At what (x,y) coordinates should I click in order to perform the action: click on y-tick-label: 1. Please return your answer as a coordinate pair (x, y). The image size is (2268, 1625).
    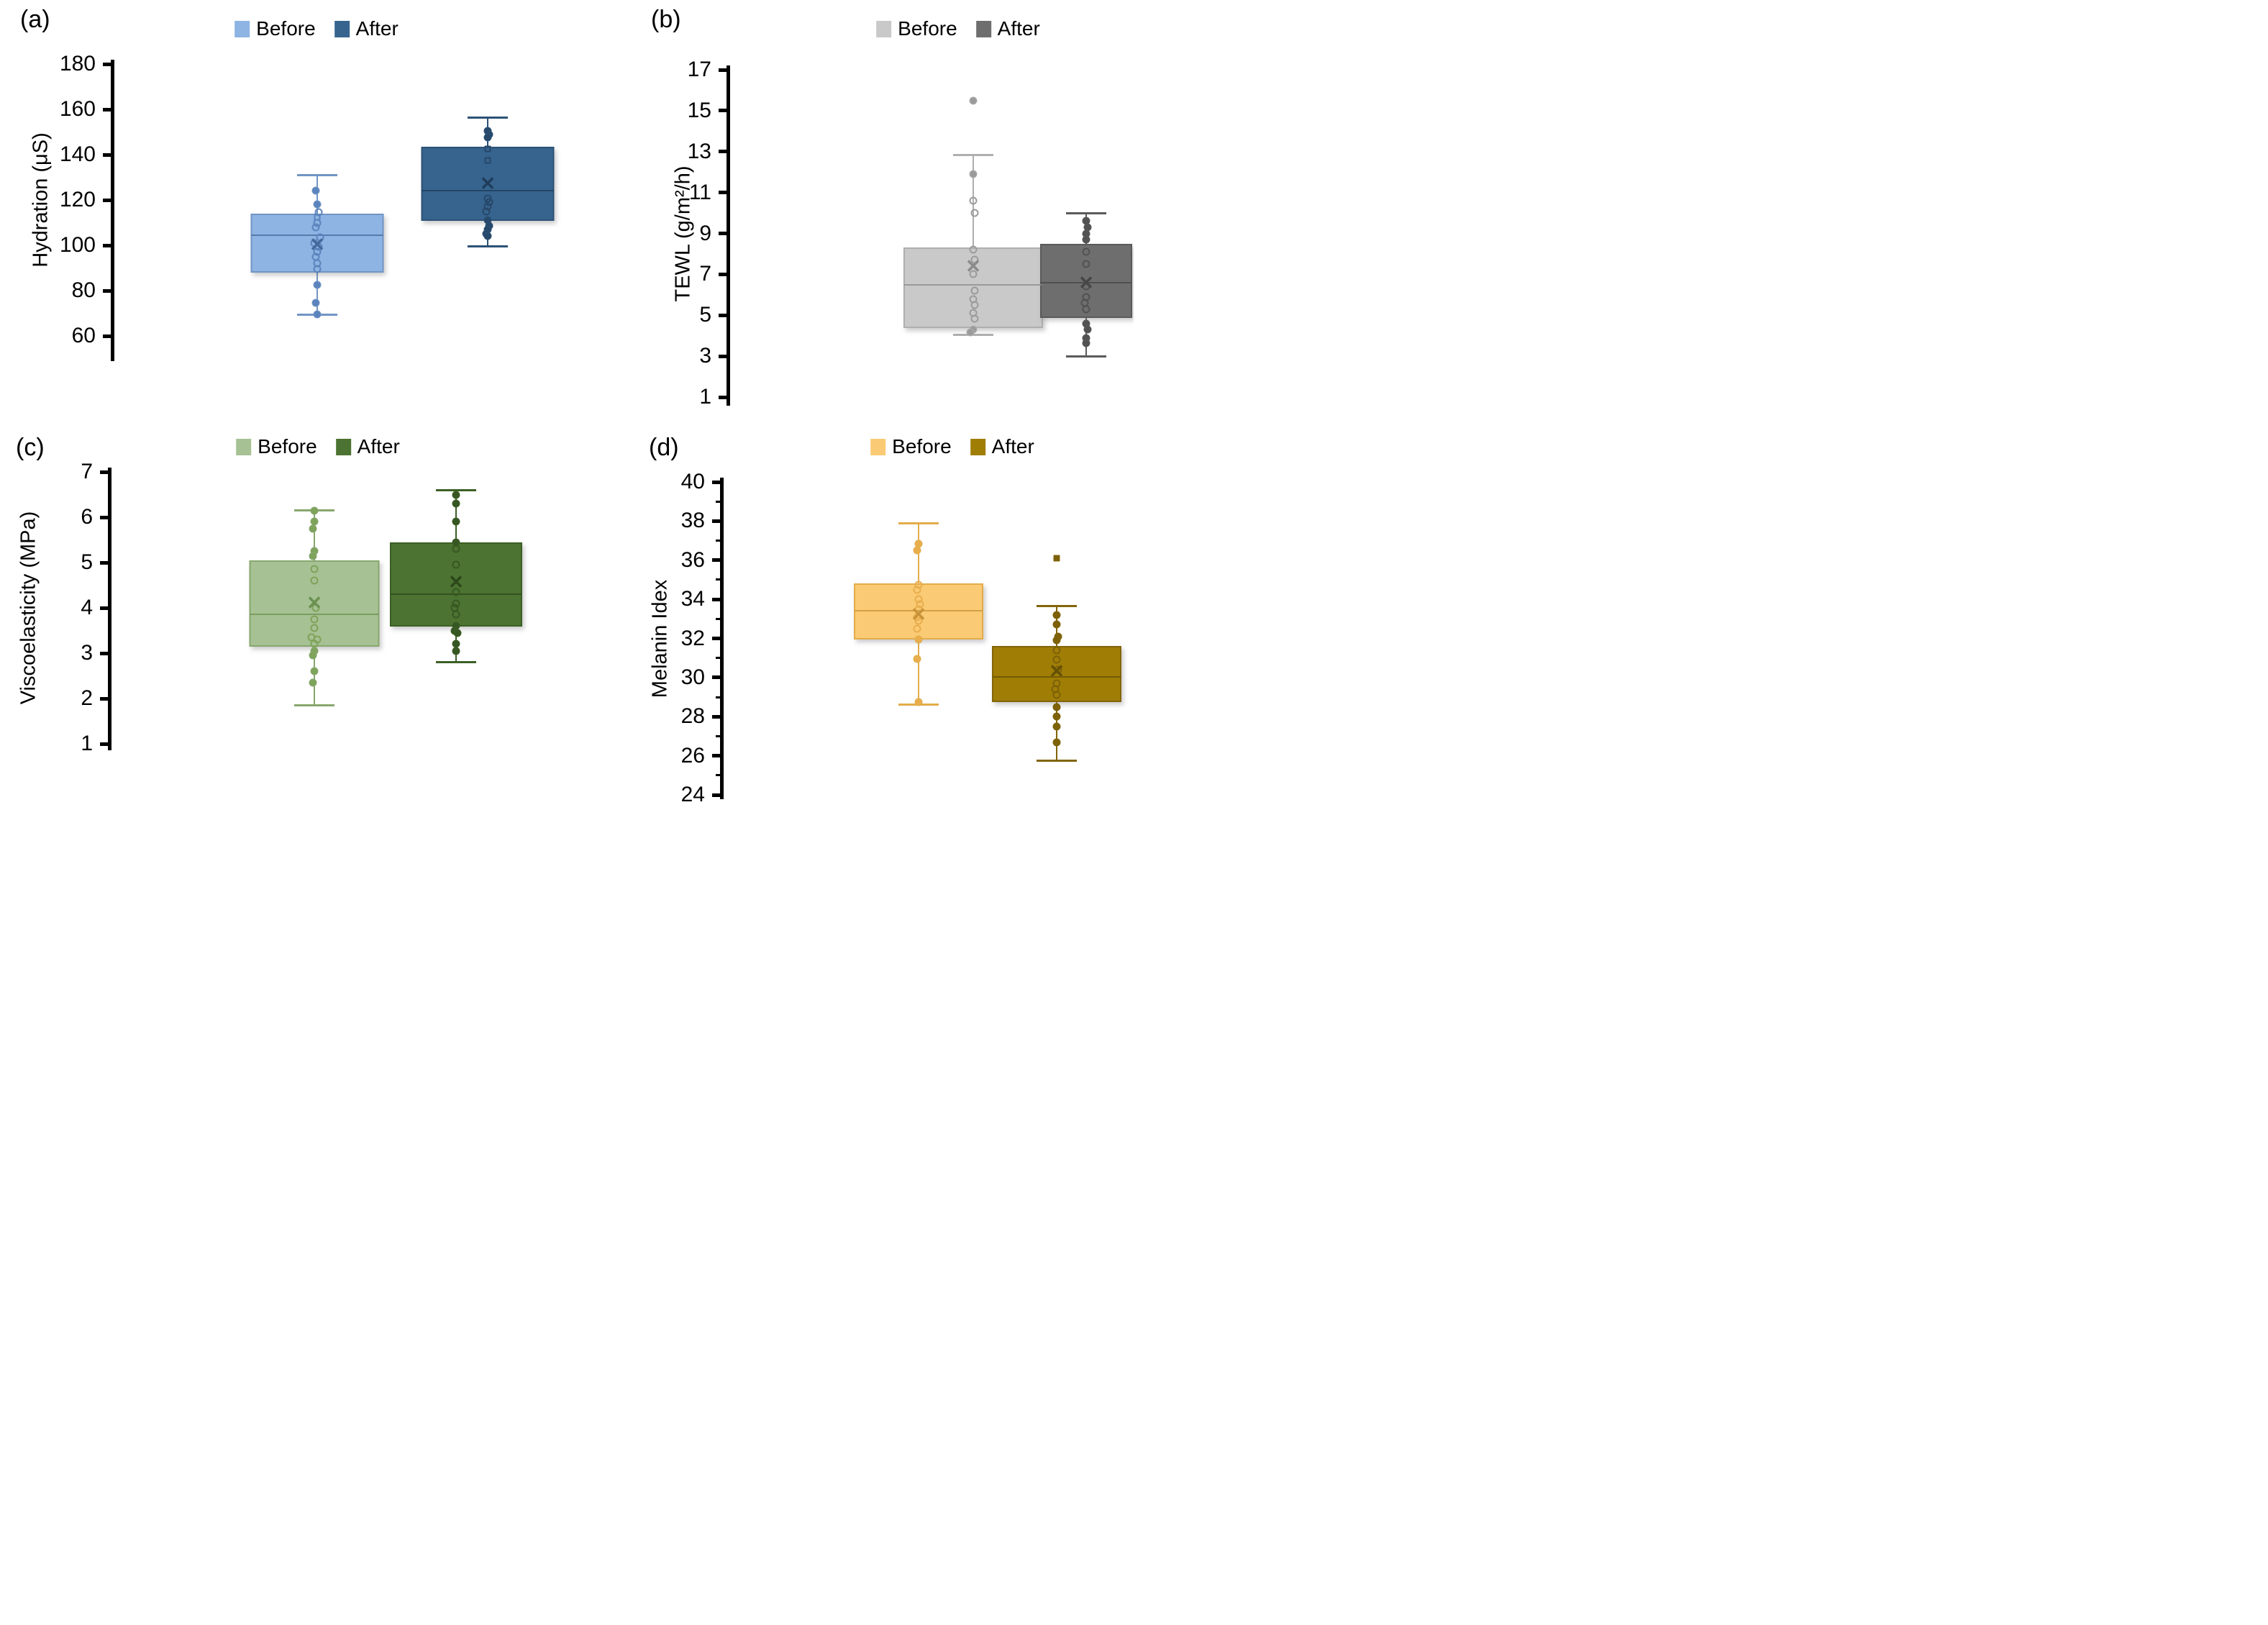
    Looking at the image, I should click on (705, 397).